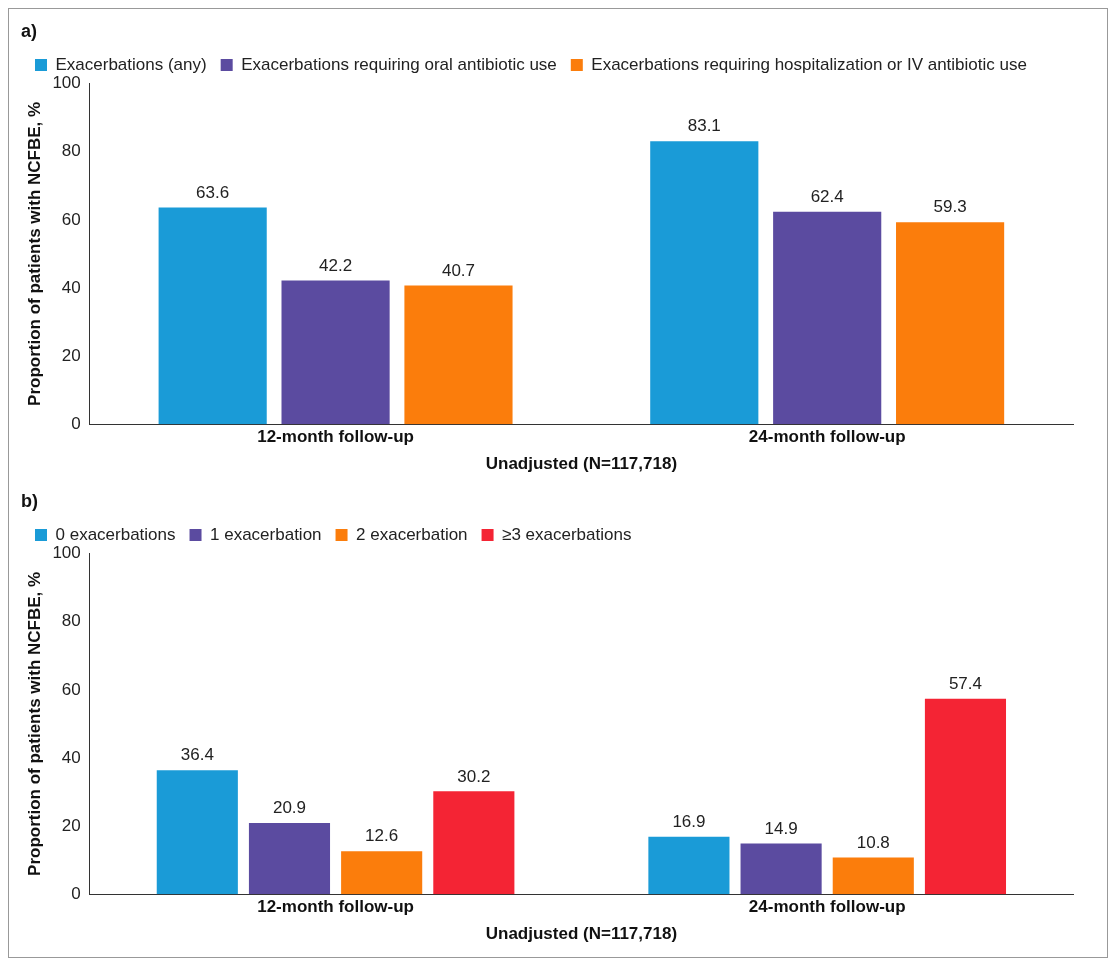 This screenshot has width=1119, height=978. What do you see at coordinates (289, 808) in the screenshot?
I see `data-label: 20.9` at bounding box center [289, 808].